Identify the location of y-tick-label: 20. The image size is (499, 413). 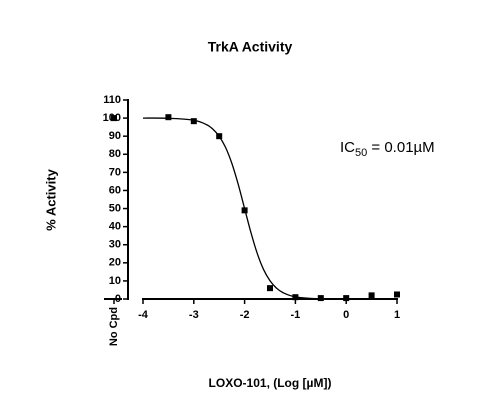
(115, 263).